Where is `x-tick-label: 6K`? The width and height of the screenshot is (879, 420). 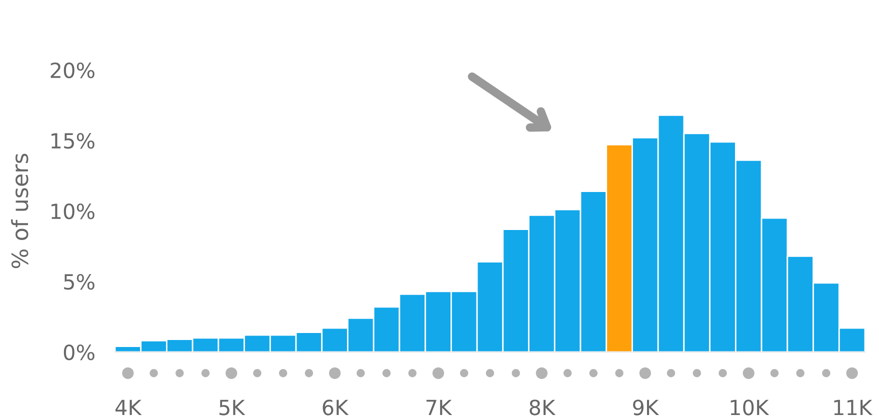 x-tick-label: 6K is located at coordinates (335, 408).